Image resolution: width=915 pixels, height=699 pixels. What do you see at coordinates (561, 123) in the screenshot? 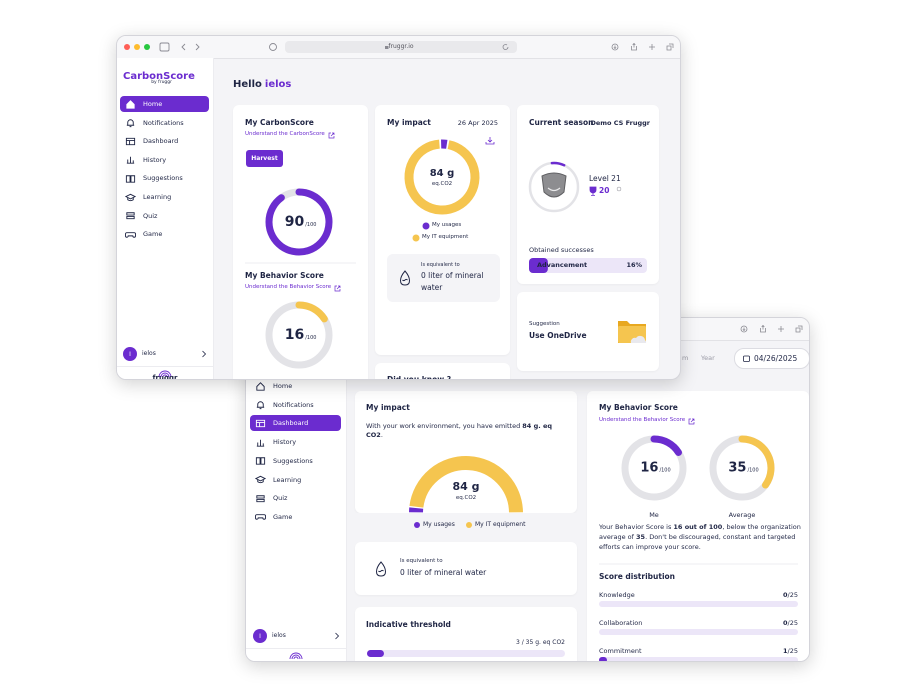
I see `card-title: Current season` at bounding box center [561, 123].